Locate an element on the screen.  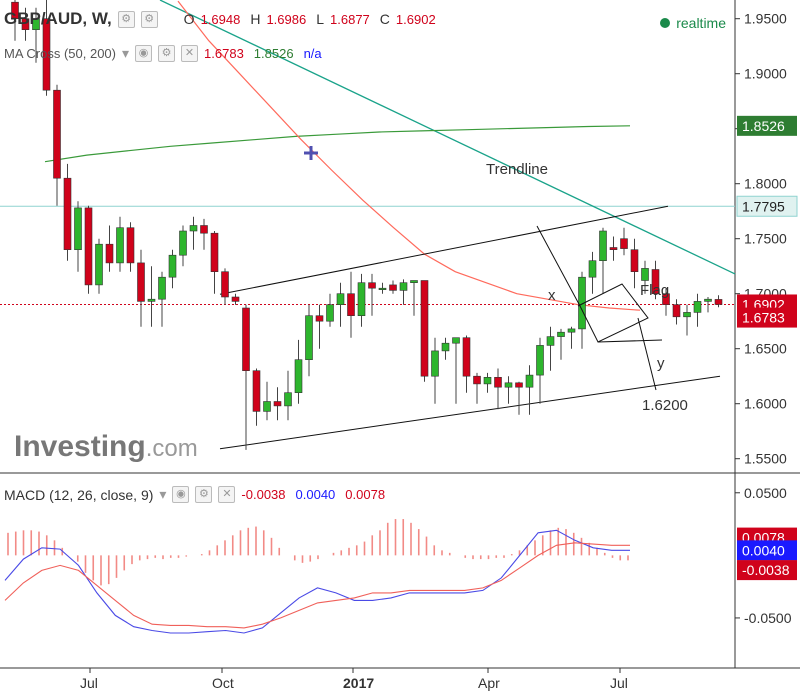
x-tick-label: 2017 is located at coordinates (358, 683).